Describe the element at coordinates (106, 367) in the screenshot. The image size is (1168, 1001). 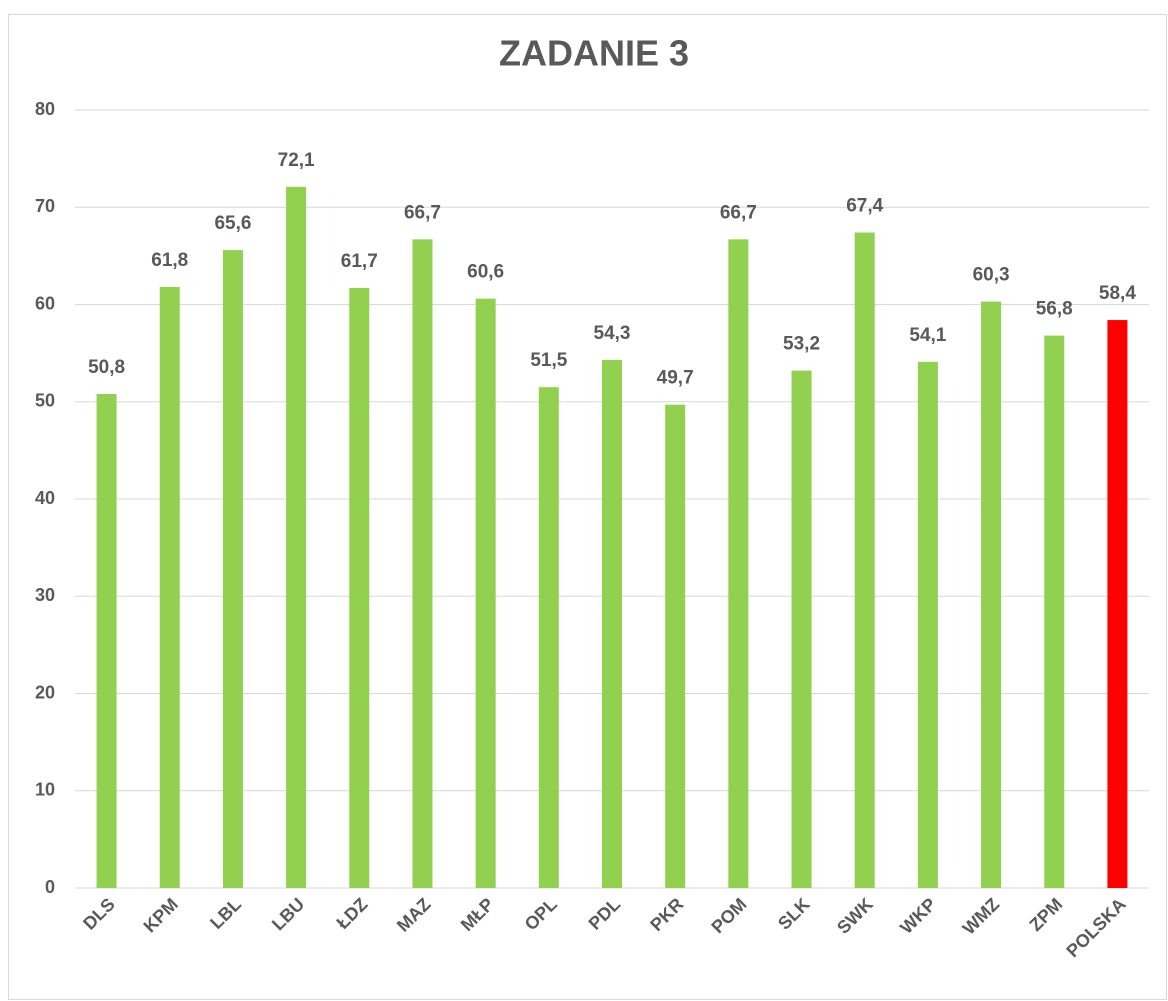
I see `data-label: 50,8` at that location.